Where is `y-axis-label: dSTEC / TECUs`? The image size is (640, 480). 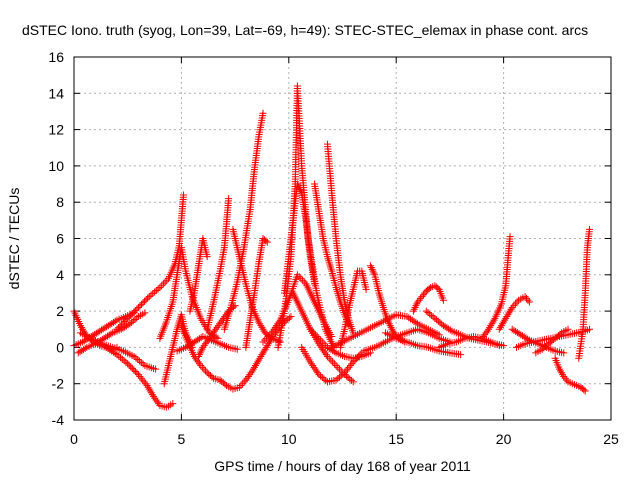 y-axis-label: dSTEC / TECUs is located at coordinates (14, 239).